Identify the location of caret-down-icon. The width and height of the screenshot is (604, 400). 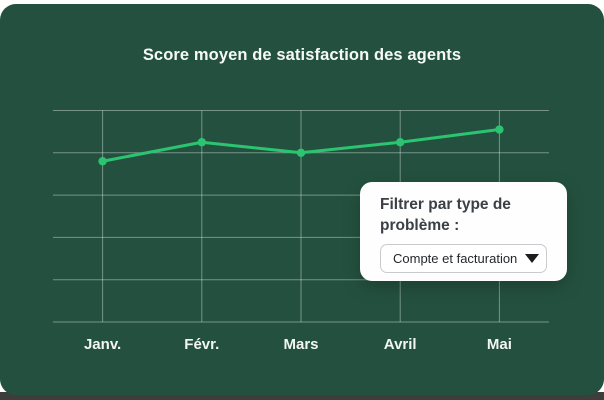
(532, 258).